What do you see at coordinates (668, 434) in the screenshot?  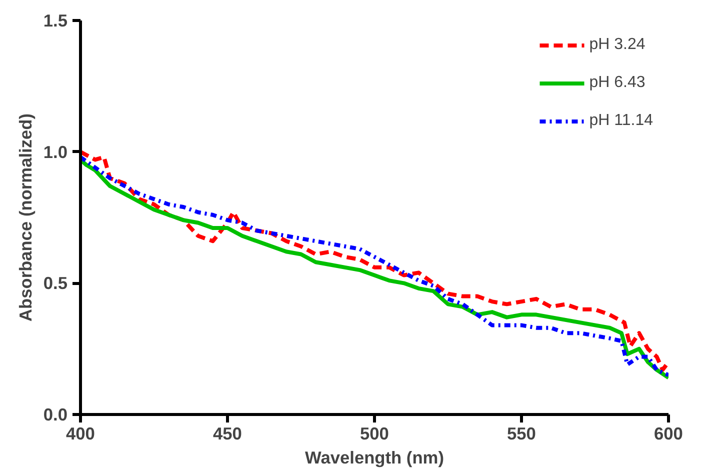 I see `x-tick-label: 600` at bounding box center [668, 434].